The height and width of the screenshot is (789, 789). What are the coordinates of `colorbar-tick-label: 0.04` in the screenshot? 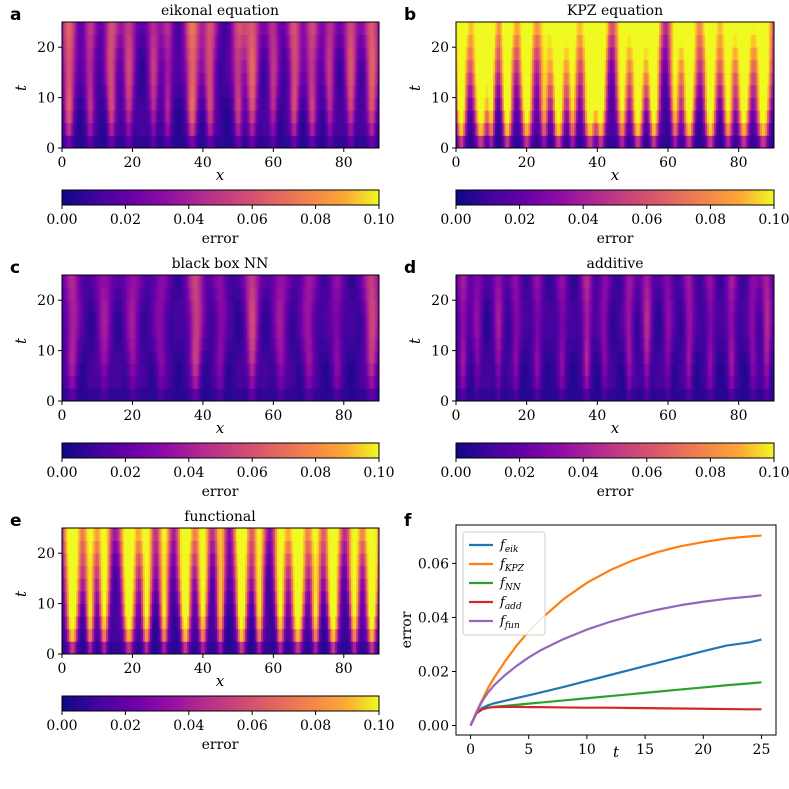 It's located at (583, 220).